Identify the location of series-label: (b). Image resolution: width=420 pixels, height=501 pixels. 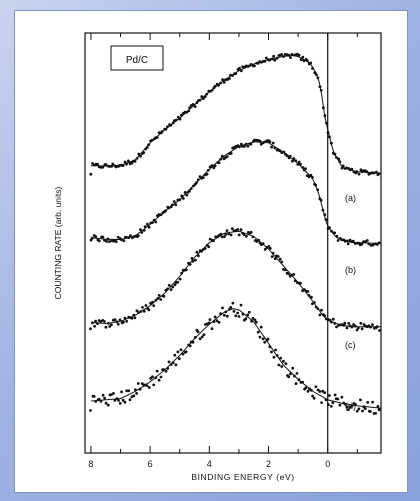
(350, 270).